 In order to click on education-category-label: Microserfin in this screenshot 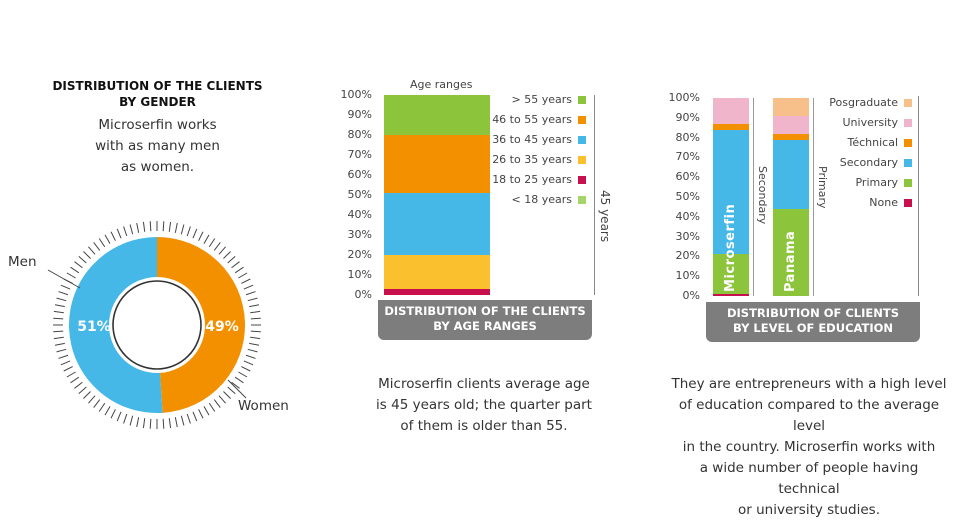, I will do `click(730, 247)`.